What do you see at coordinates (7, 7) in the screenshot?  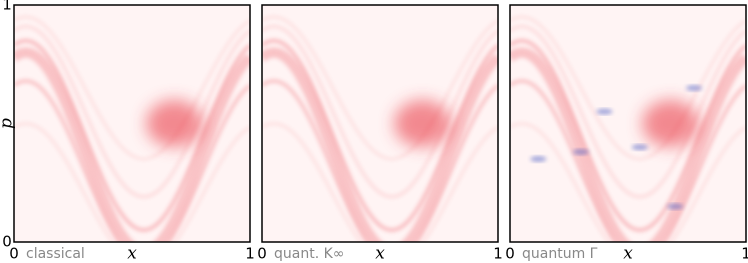 I see `y-tick-label: 1` at bounding box center [7, 7].